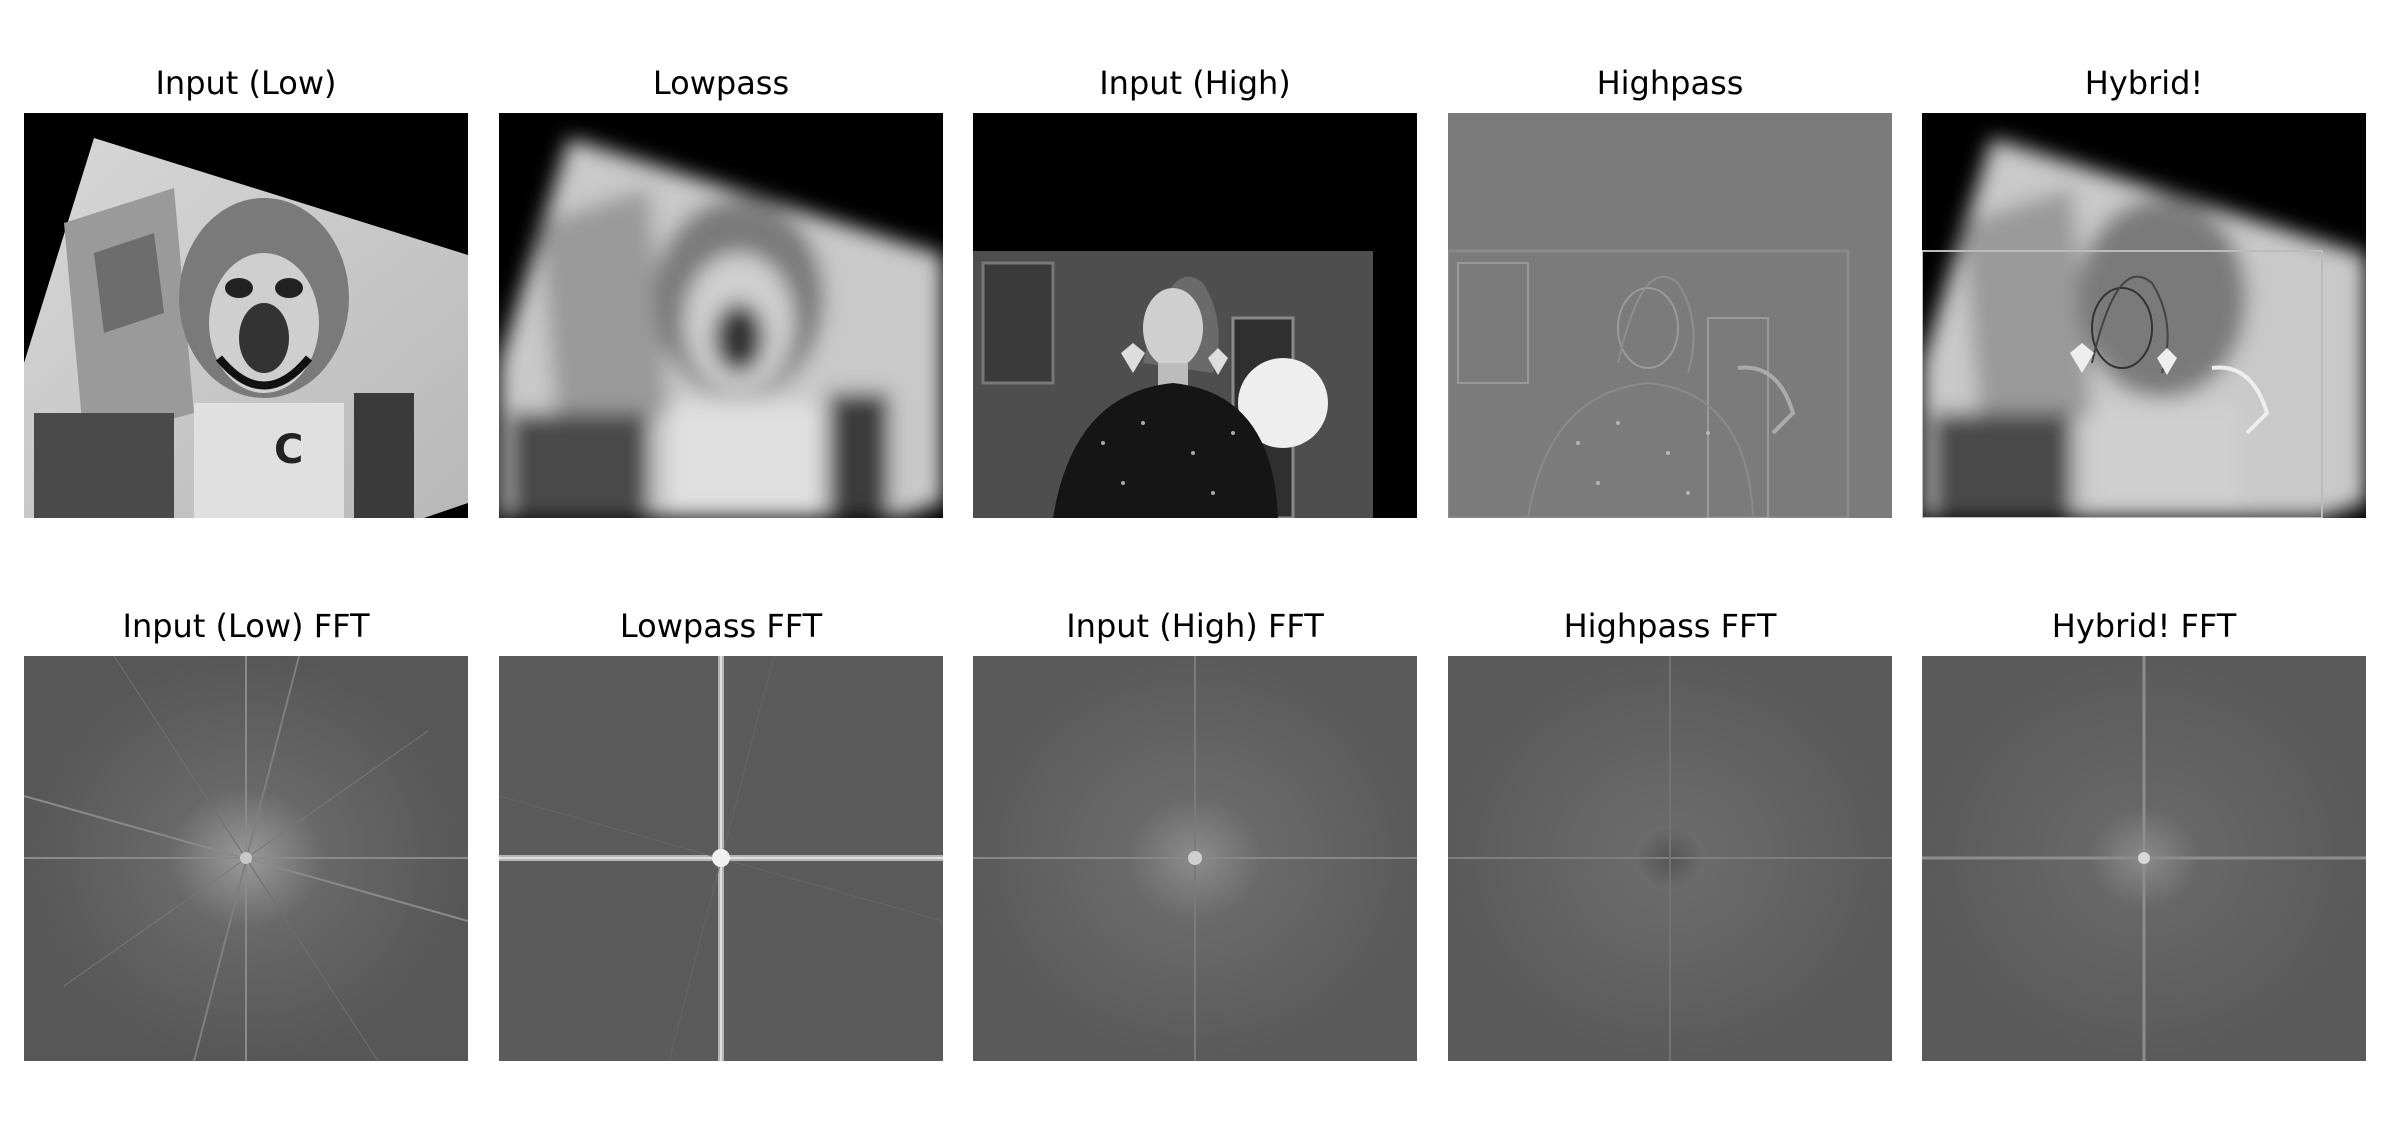  Describe the element at coordinates (1195, 83) in the screenshot. I see `panel-title: Input (High)` at that location.